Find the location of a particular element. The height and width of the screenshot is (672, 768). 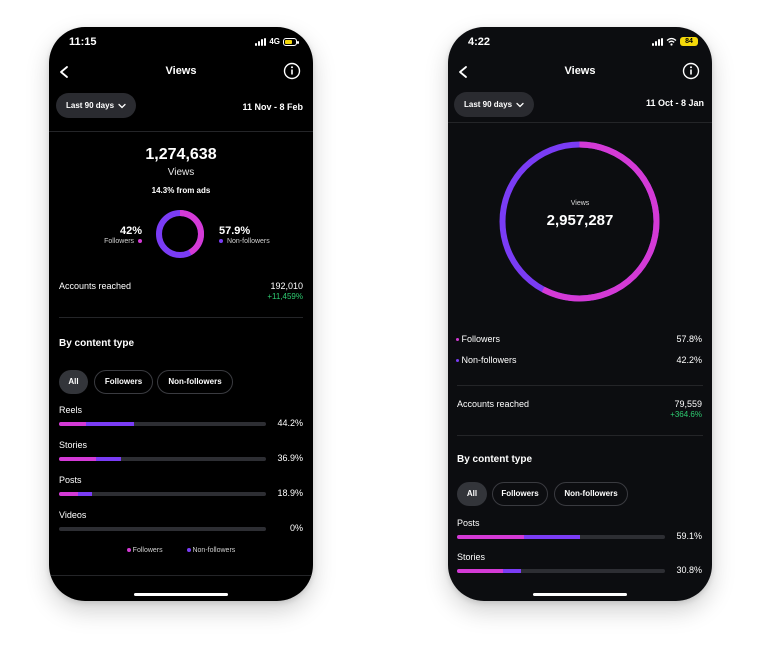

date-range-text: 11 Oct - 8 Jan is located at coordinates (674, 103).